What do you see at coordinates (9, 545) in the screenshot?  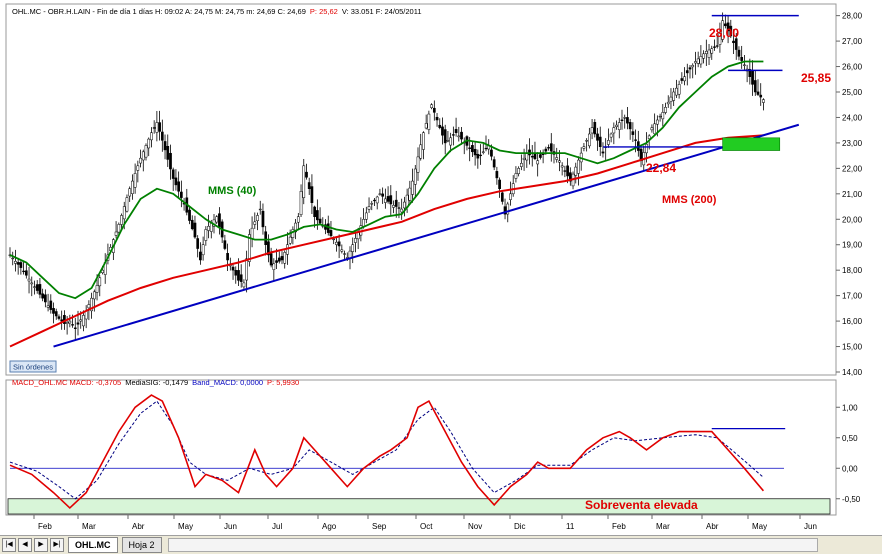 I see `first-sheet-button: |◀` at bounding box center [9, 545].